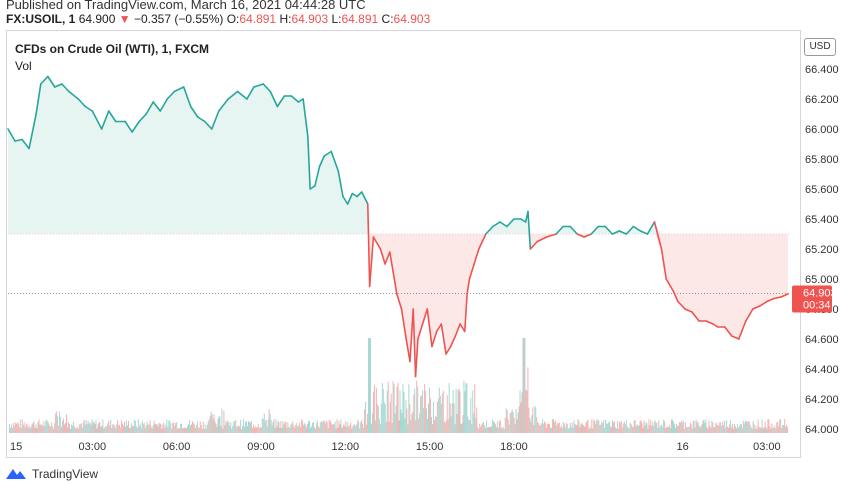 This screenshot has width=852, height=485. What do you see at coordinates (65, 474) in the screenshot?
I see `brand-name: TradingView` at bounding box center [65, 474].